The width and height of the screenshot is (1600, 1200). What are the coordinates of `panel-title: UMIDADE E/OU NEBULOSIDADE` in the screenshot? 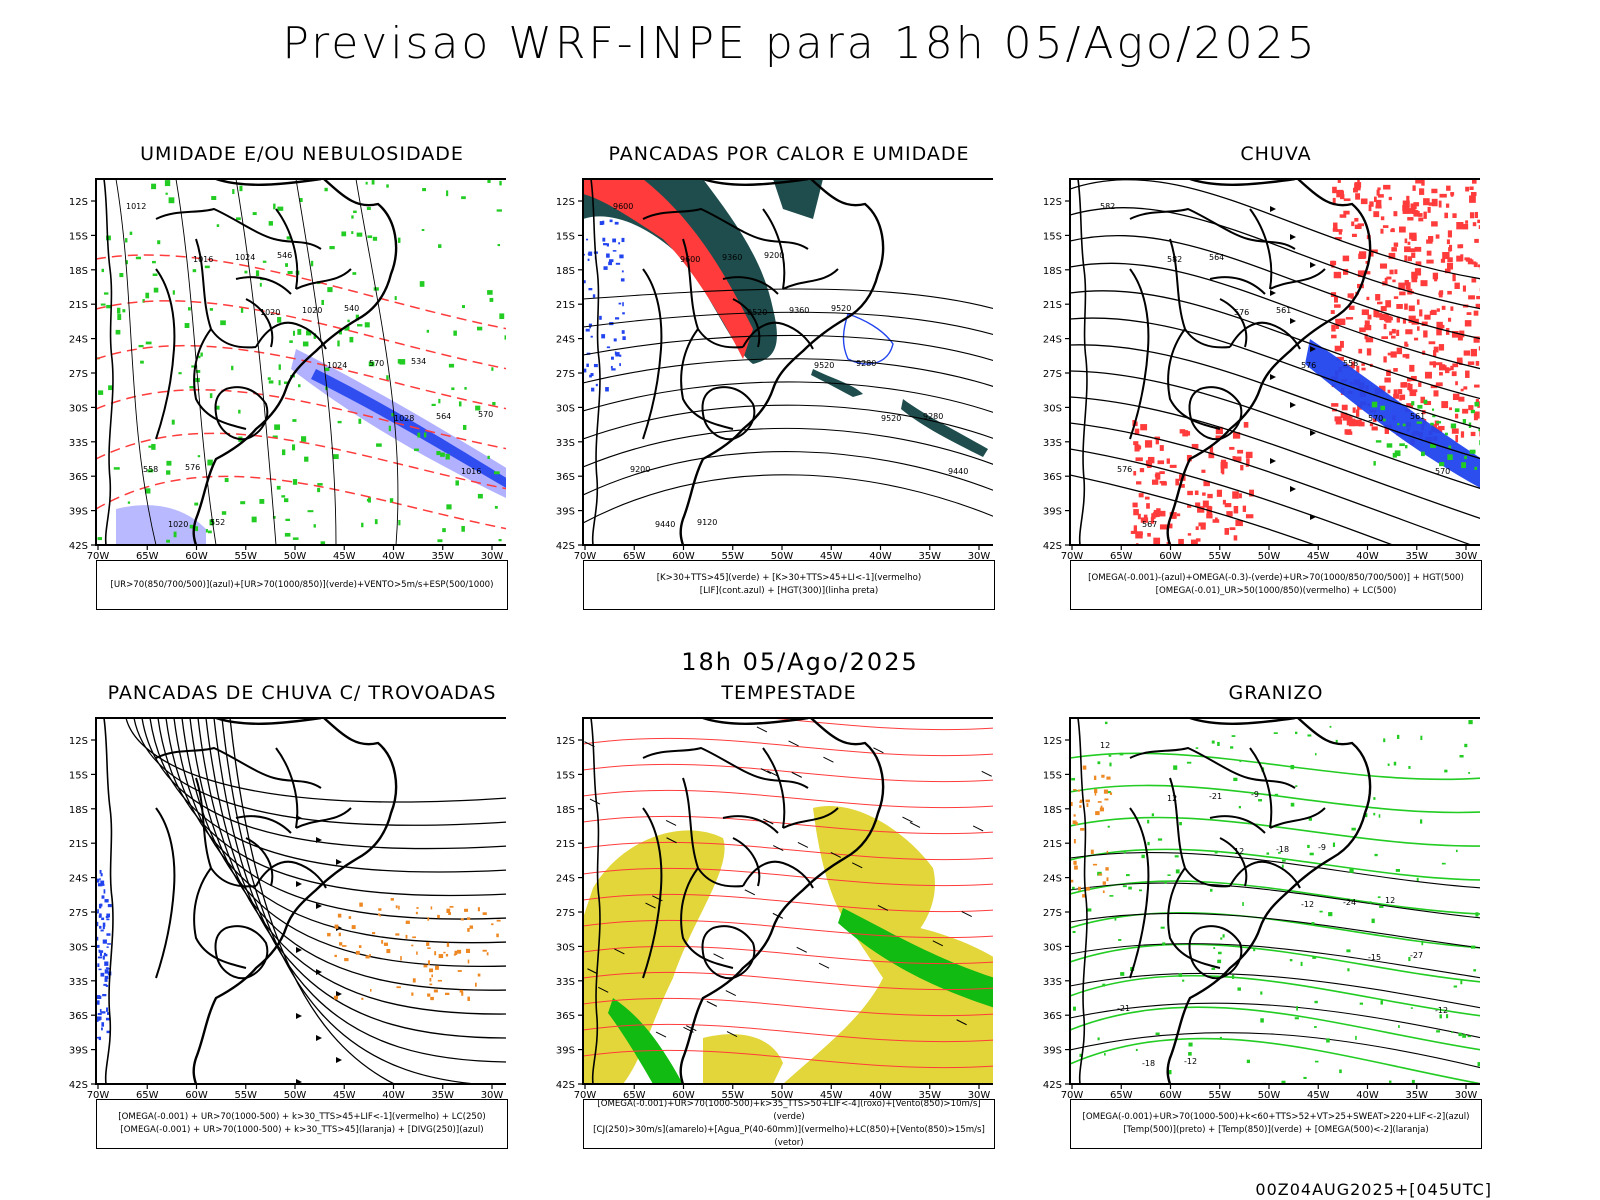 It's located at (302, 154).